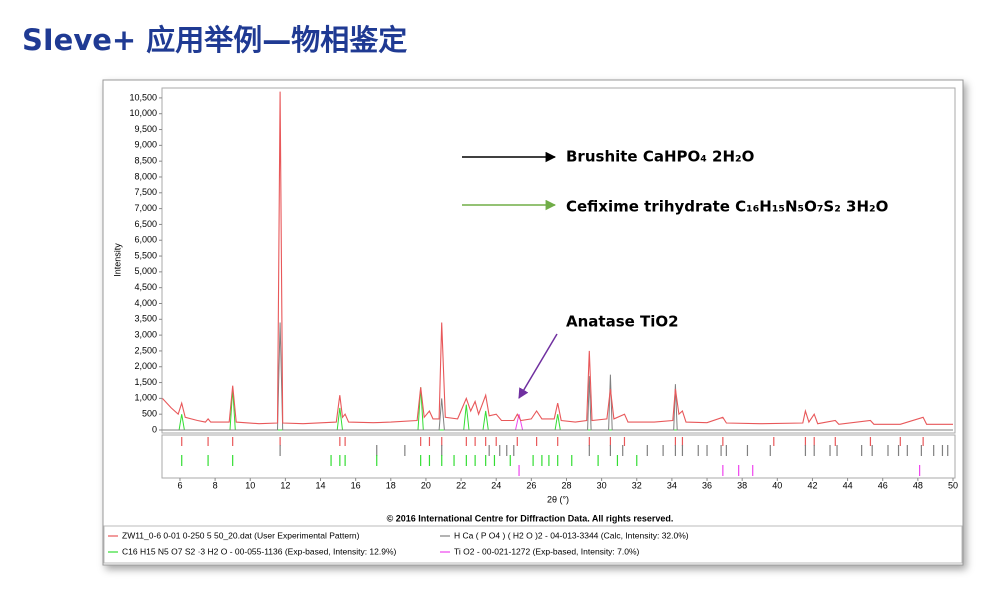 The image size is (997, 600). I want to click on y-tick-label: 7,500, so click(145, 192).